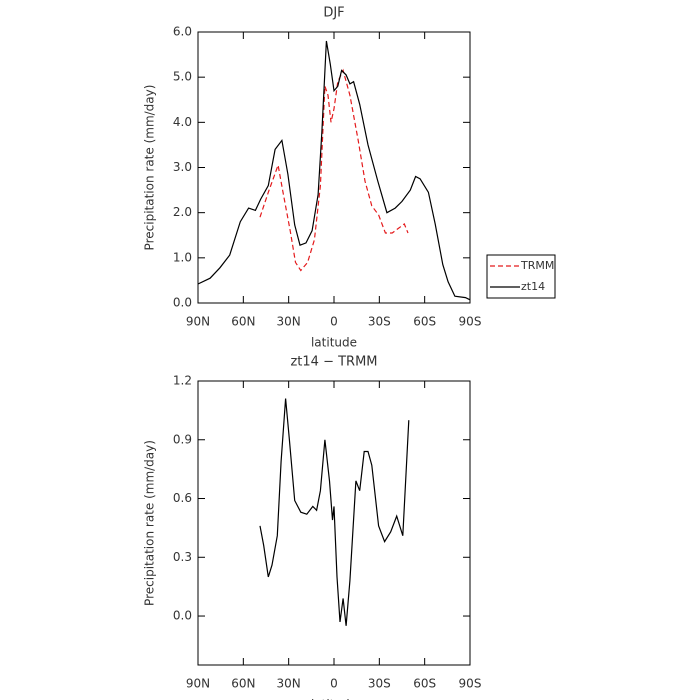 This screenshot has width=700, height=700. What do you see at coordinates (537, 265) in the screenshot?
I see `legend-label: TRMM` at bounding box center [537, 265].